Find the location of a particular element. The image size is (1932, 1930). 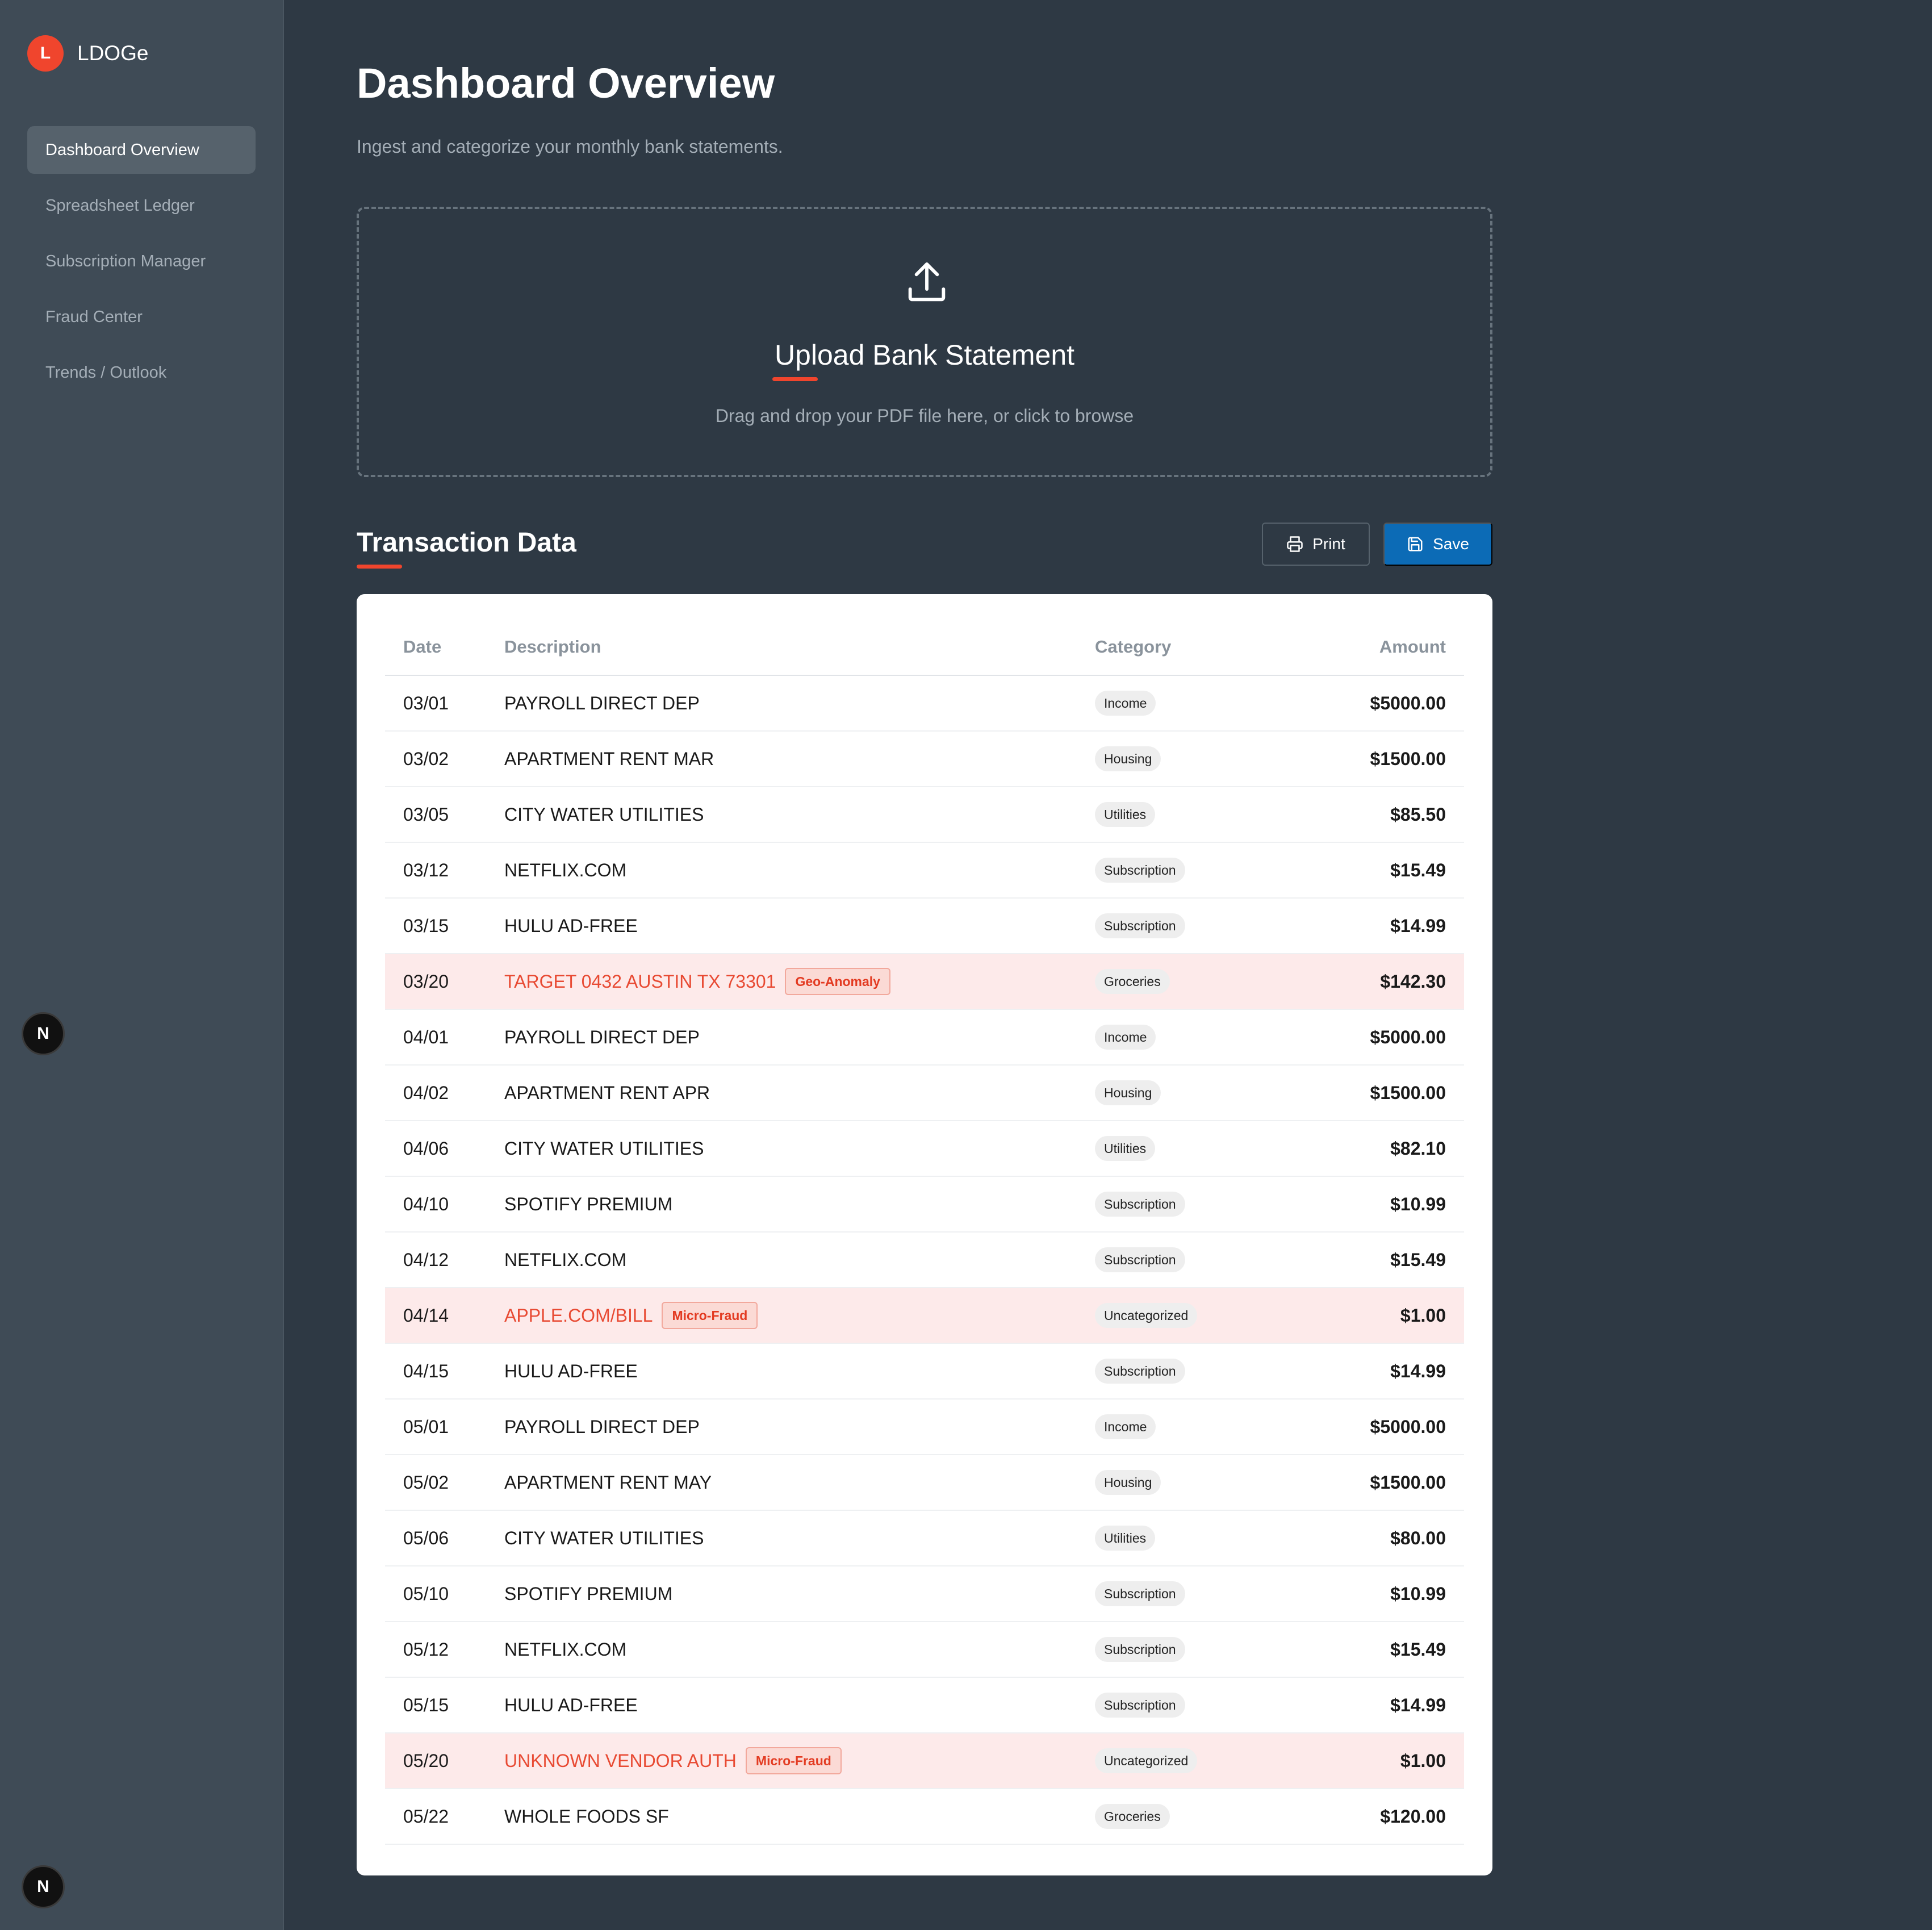

table-row: 05/02 APARTMENT RENT MAY Housing $1500.00 is located at coordinates (924, 1483).